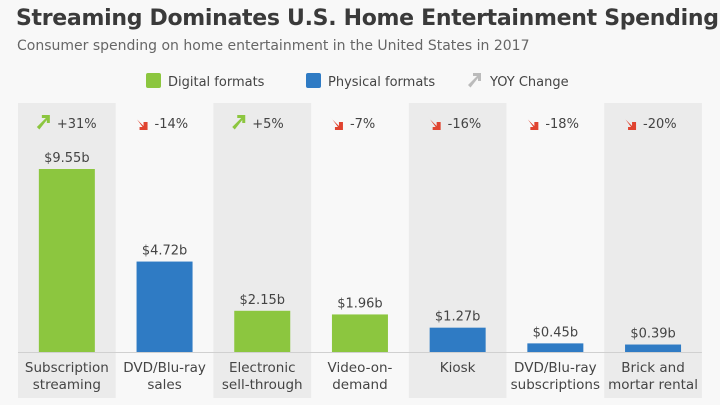 The image size is (720, 405). What do you see at coordinates (474, 80) in the screenshot?
I see `legend-yoy-arrow-icon` at bounding box center [474, 80].